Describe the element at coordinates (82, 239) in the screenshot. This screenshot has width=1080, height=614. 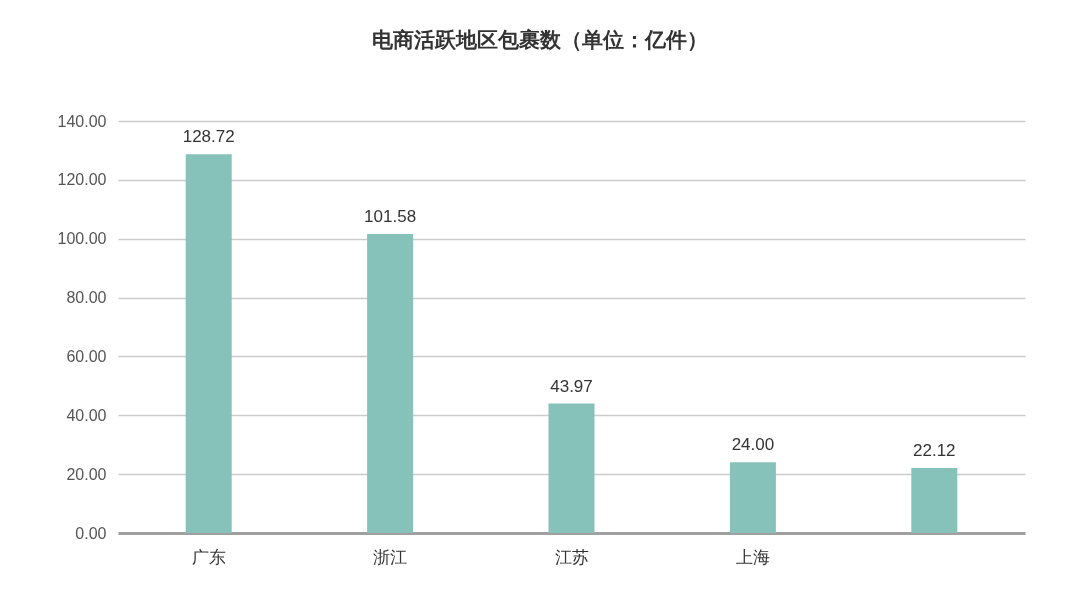
I see `y-tick-label: 100.00` at that location.